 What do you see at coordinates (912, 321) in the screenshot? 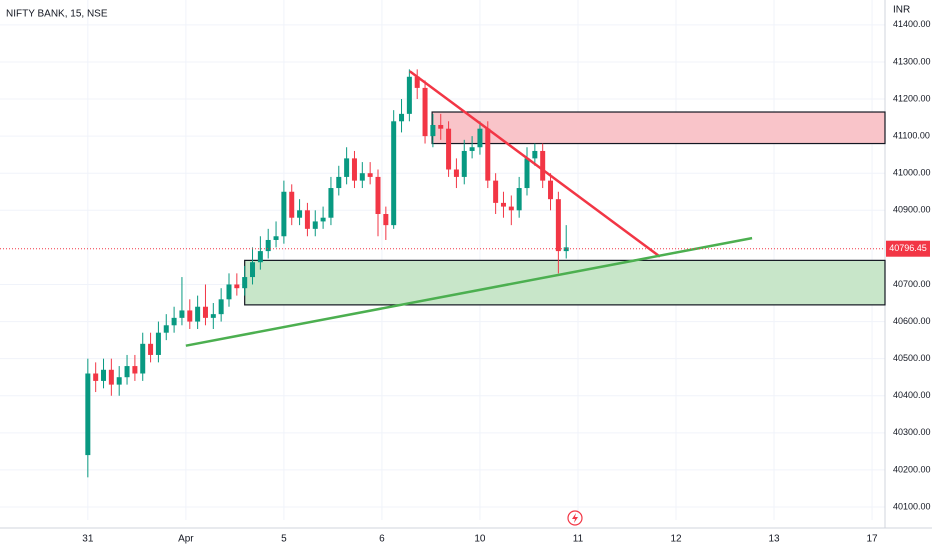
I see `y-tick-label: 40600.00` at bounding box center [912, 321].